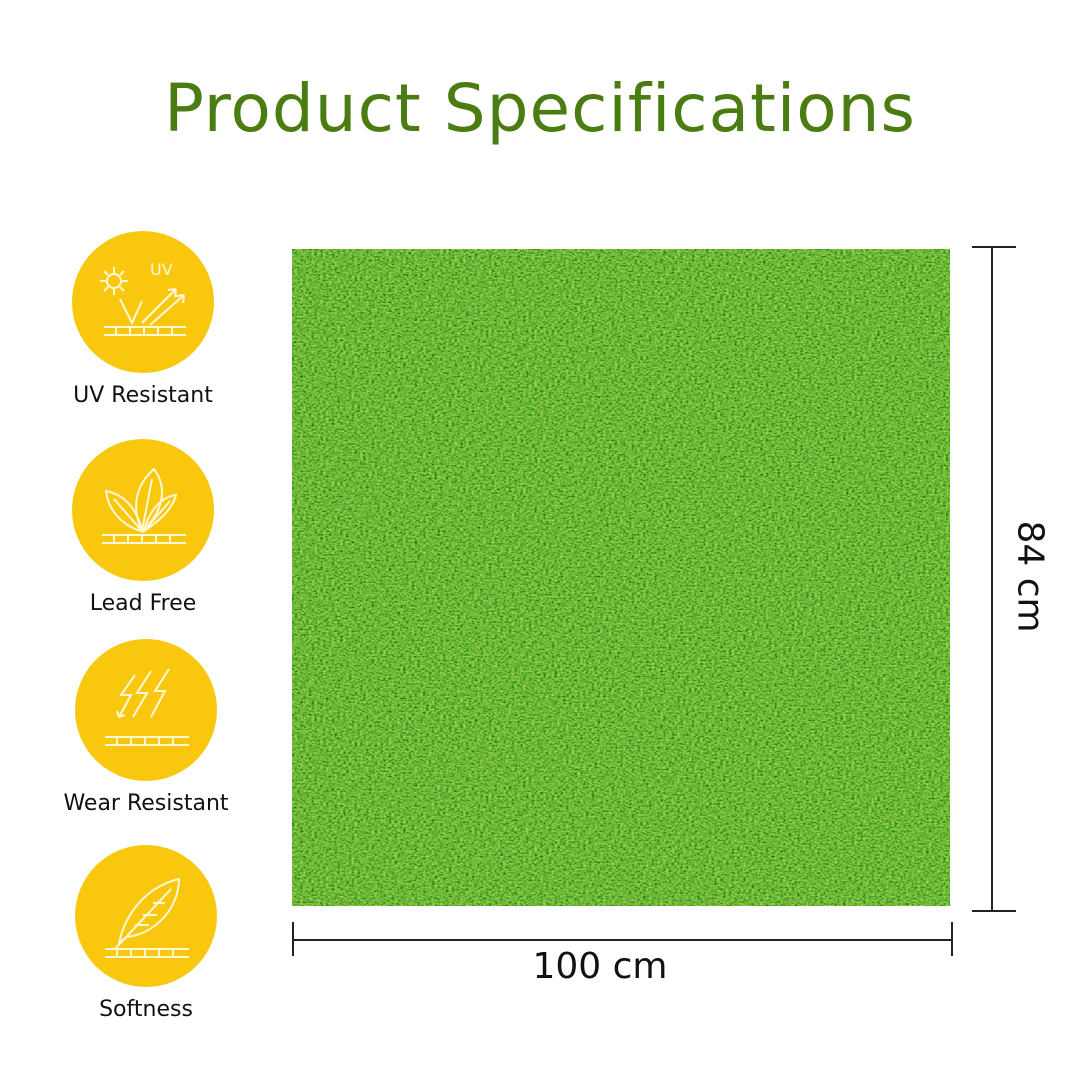  Describe the element at coordinates (143, 603) in the screenshot. I see `feature-label: Lead Free` at that location.